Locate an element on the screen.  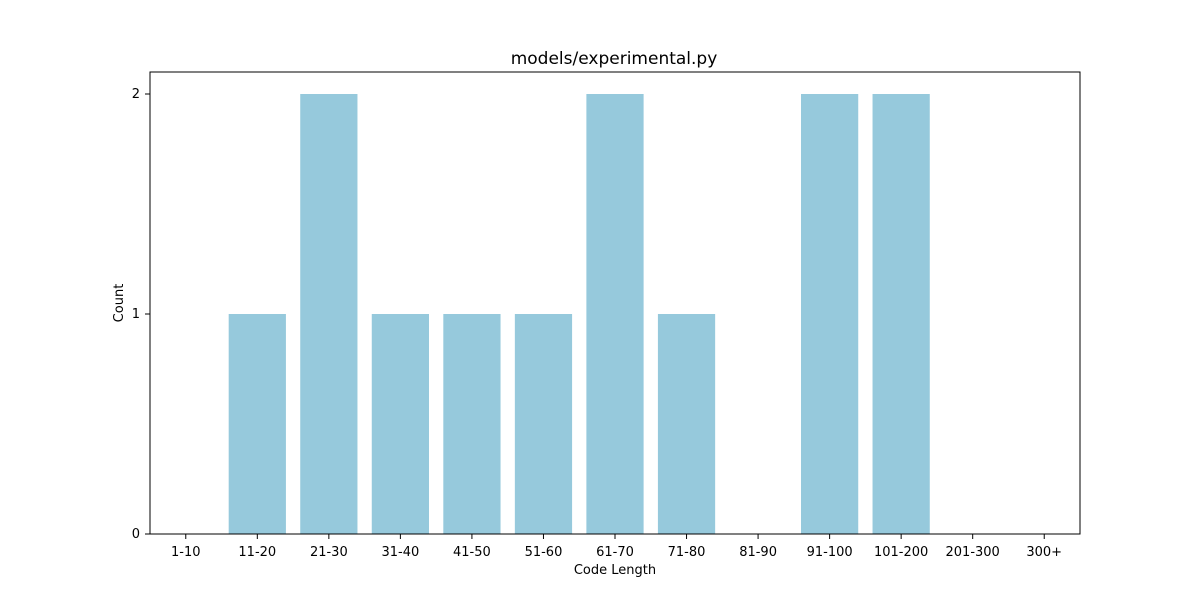
x-tick-label-51-60: 51-60 is located at coordinates (544, 552).